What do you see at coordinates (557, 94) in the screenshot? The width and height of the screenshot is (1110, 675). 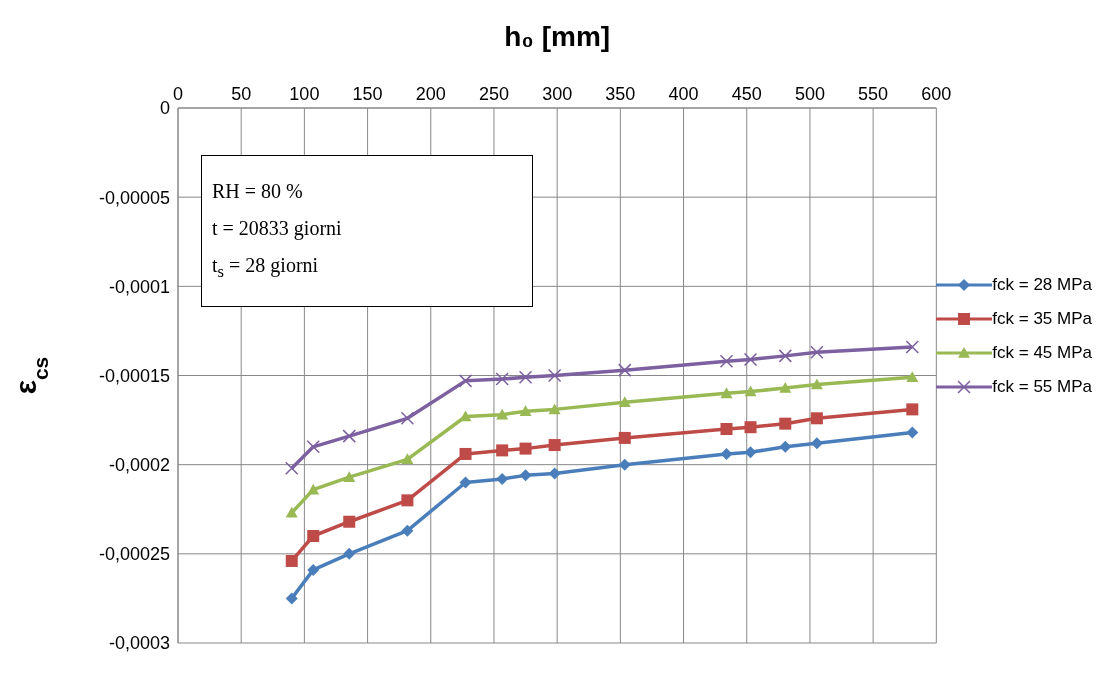 I see `x-tick-label: 300` at bounding box center [557, 94].